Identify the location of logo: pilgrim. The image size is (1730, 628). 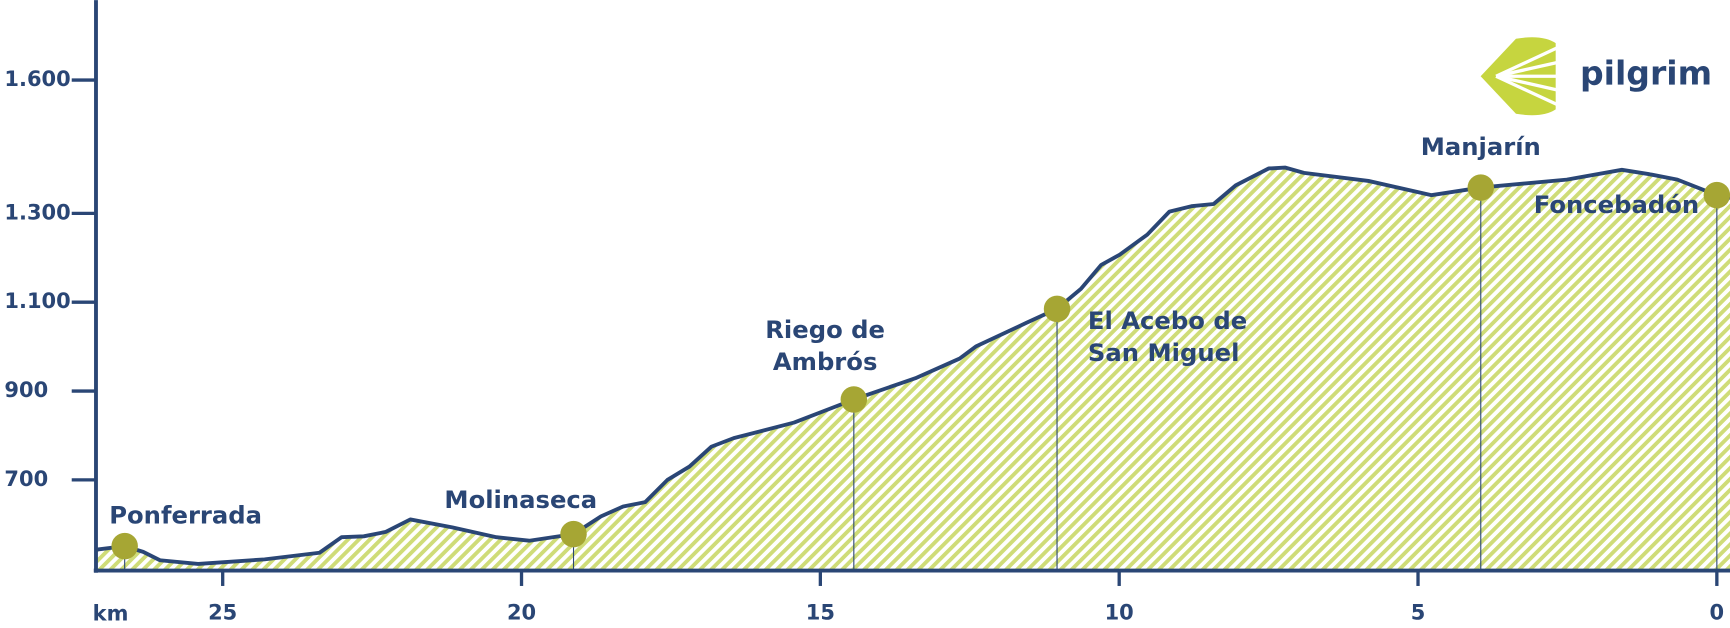
(1596, 76).